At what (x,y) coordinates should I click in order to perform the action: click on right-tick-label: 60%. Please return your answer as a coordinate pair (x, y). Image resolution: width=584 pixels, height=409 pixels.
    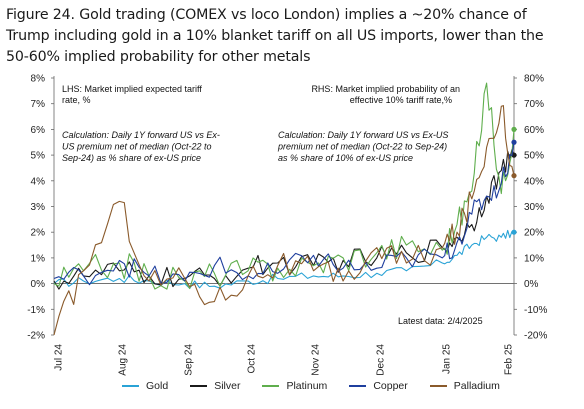
    Looking at the image, I should click on (534, 130).